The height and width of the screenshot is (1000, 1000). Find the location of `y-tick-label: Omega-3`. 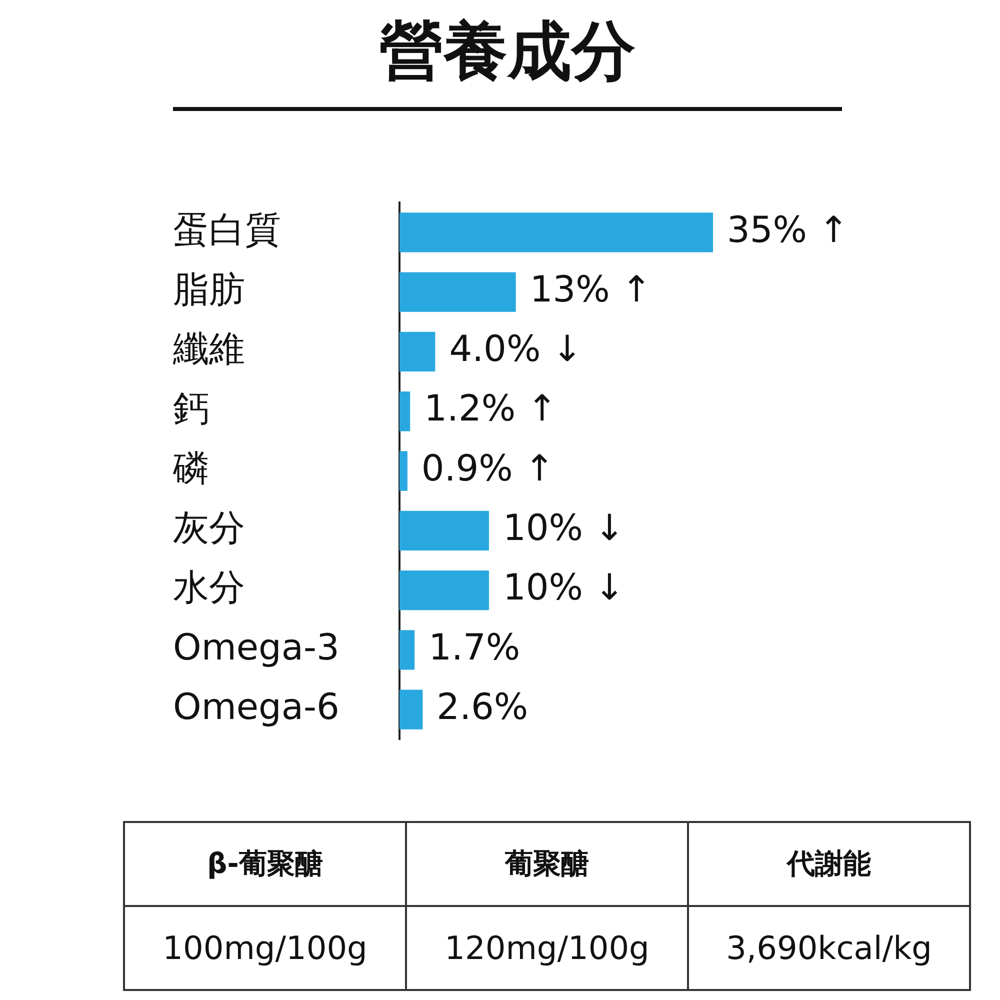

y-tick-label: Omega-3 is located at coordinates (256, 647).